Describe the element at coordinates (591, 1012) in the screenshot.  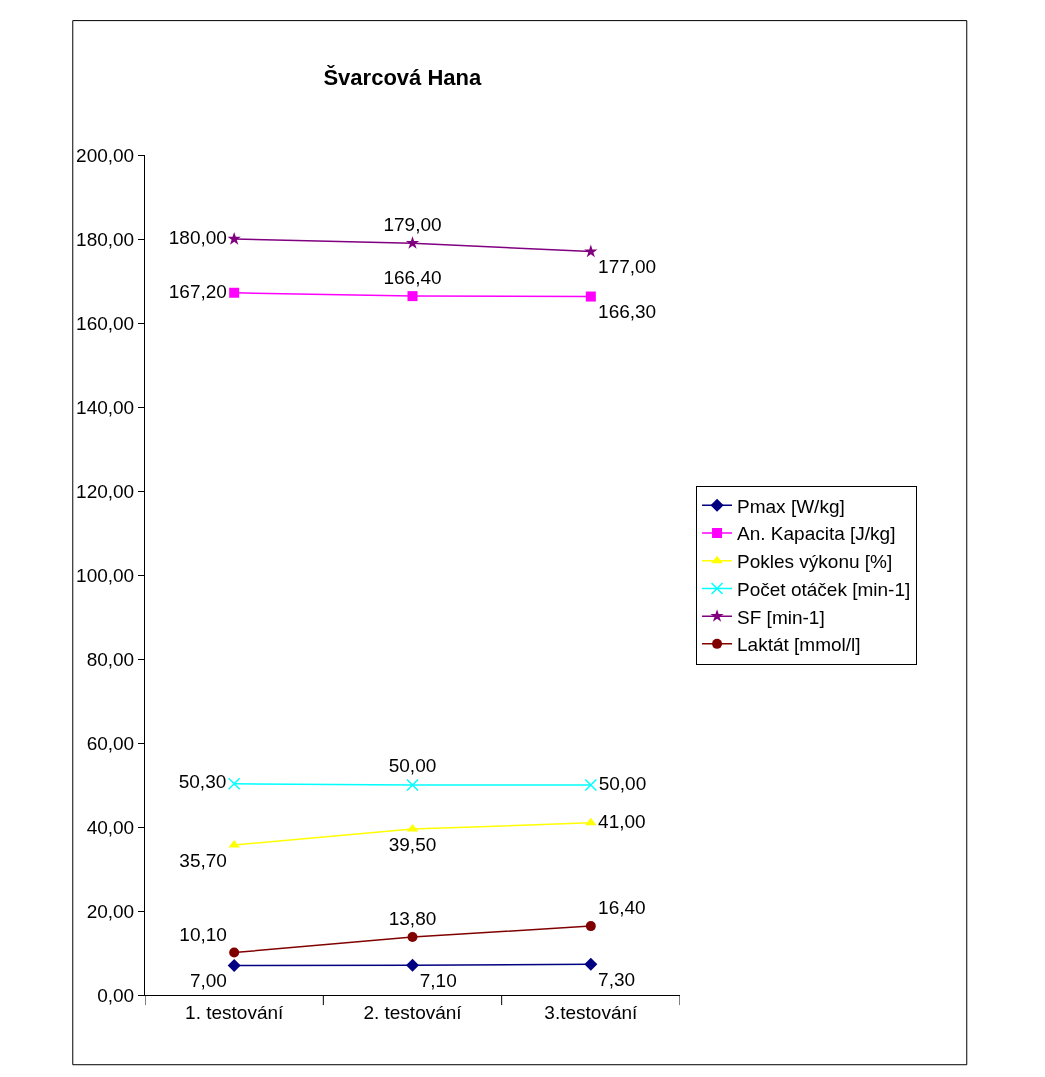
I see `x-tick-label: 3.testování` at that location.